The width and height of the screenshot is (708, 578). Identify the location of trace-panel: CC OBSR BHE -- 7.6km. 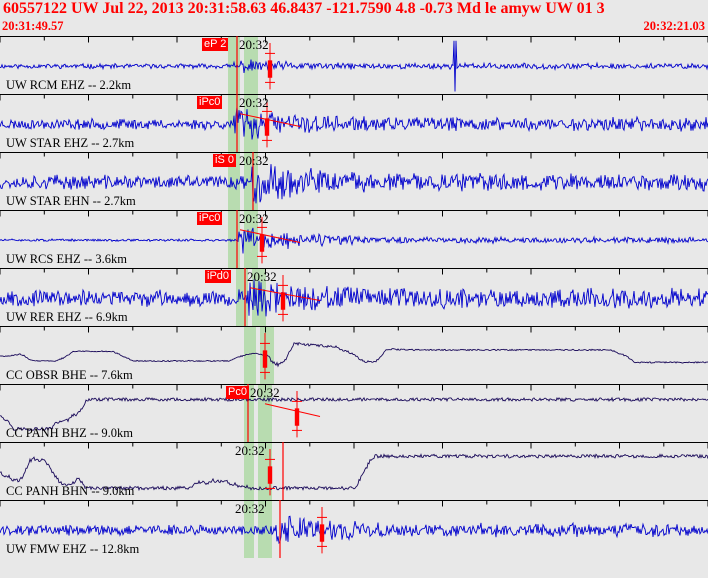
(354, 355).